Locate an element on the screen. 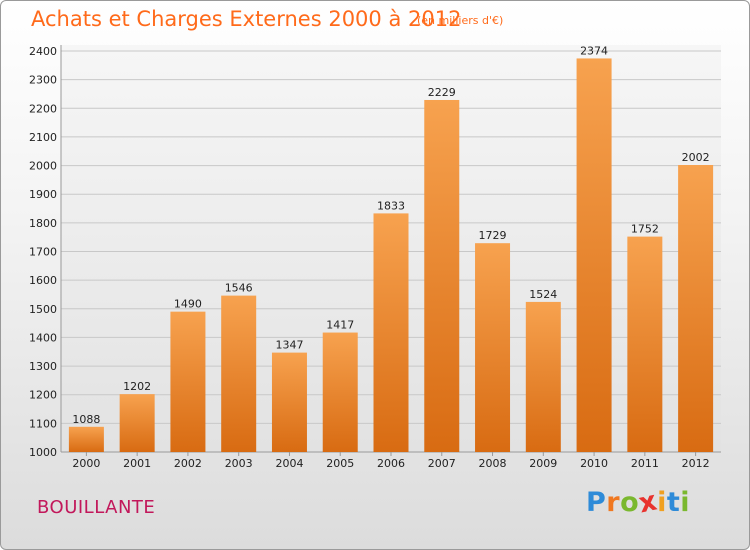  x-tick-label: 2009 is located at coordinates (543, 463).